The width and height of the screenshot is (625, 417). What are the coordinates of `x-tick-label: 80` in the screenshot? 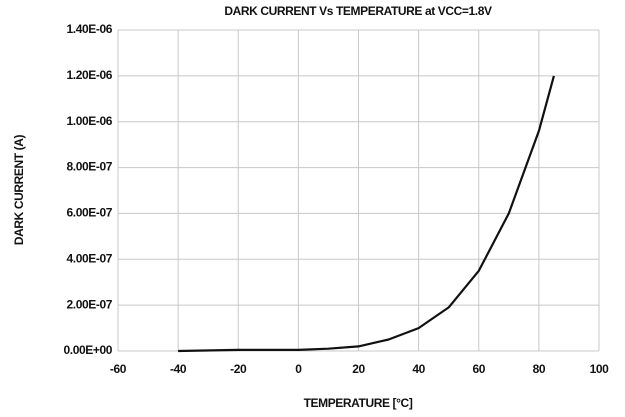 It's located at (539, 369).